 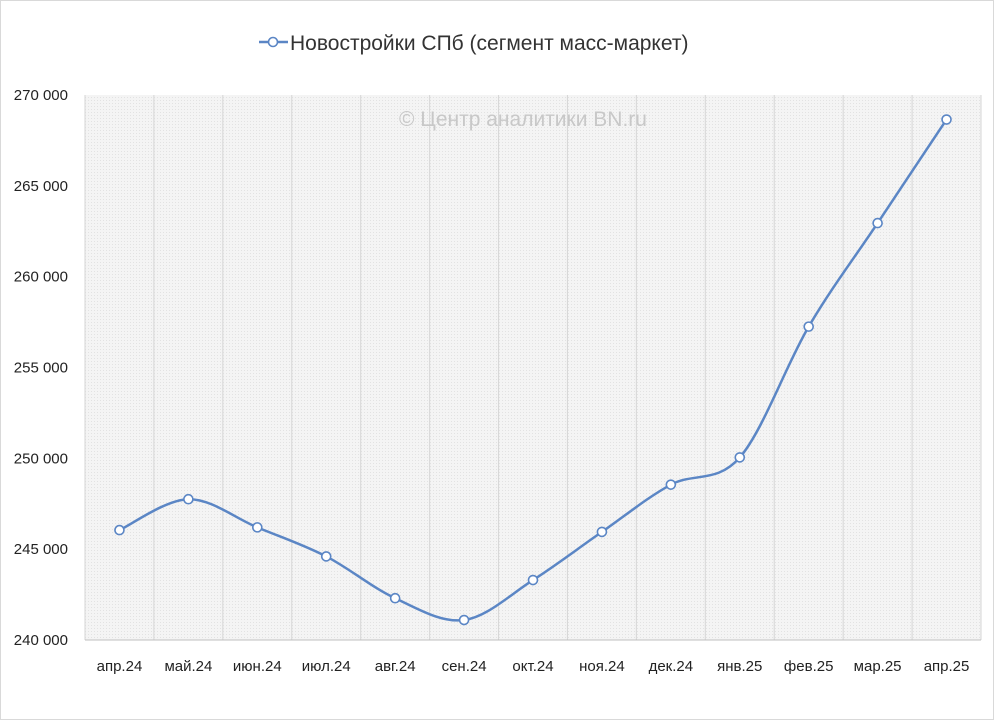 What do you see at coordinates (188, 666) in the screenshot?
I see `x-tick-label: май.24` at bounding box center [188, 666].